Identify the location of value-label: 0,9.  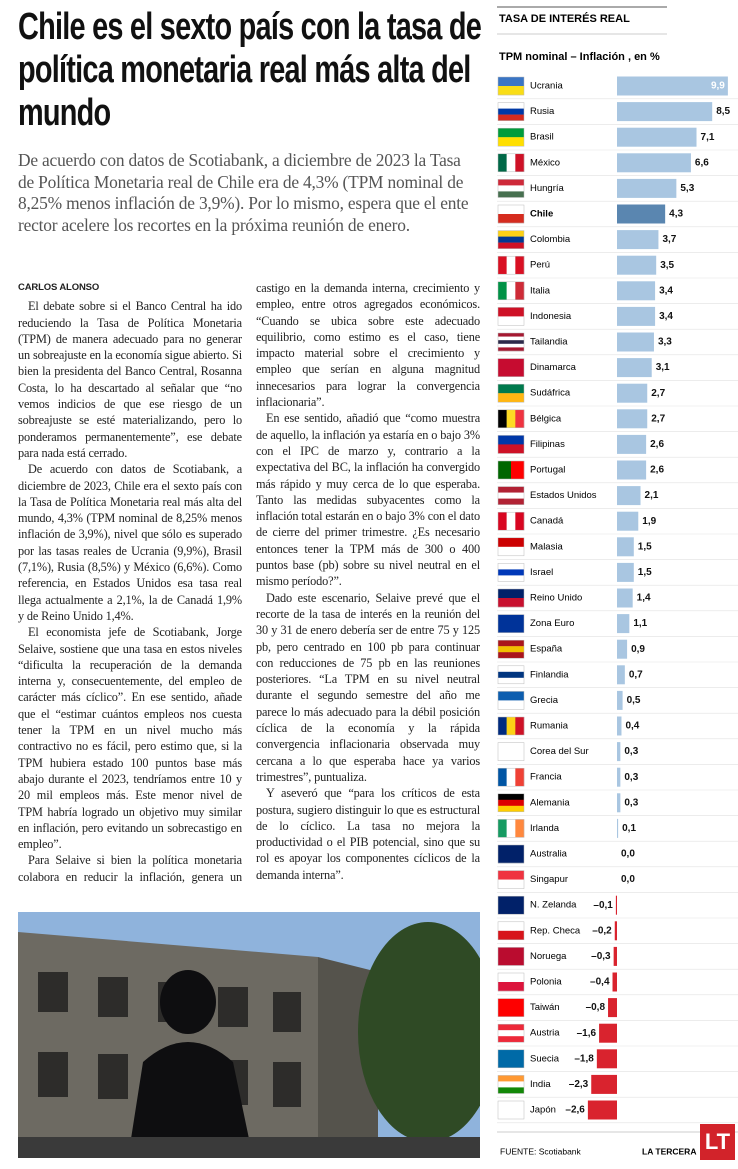
(638, 649).